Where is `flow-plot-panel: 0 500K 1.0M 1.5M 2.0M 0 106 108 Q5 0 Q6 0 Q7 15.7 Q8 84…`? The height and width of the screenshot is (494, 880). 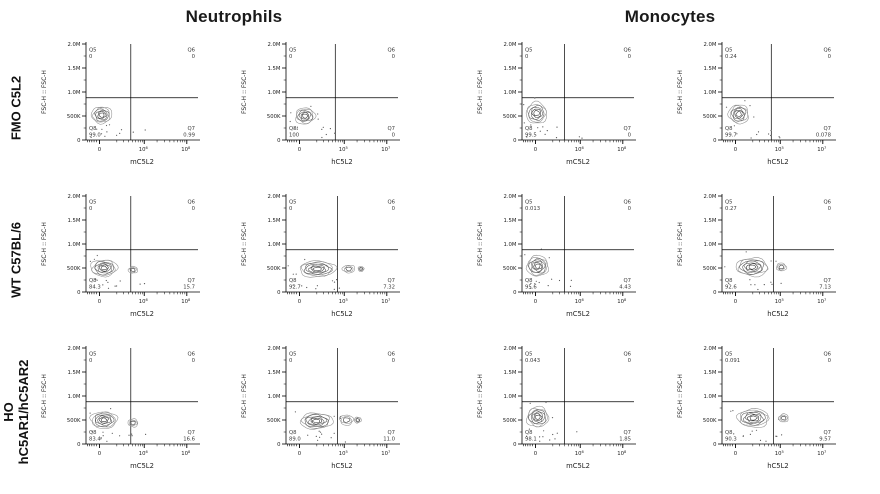
flow-plot-panel: 0 500K 1.0M 1.5M 2.0M 0 106 108 Q5 0 Q6 0 Q7 15.7 Q8 84… is located at coordinates (134, 260).